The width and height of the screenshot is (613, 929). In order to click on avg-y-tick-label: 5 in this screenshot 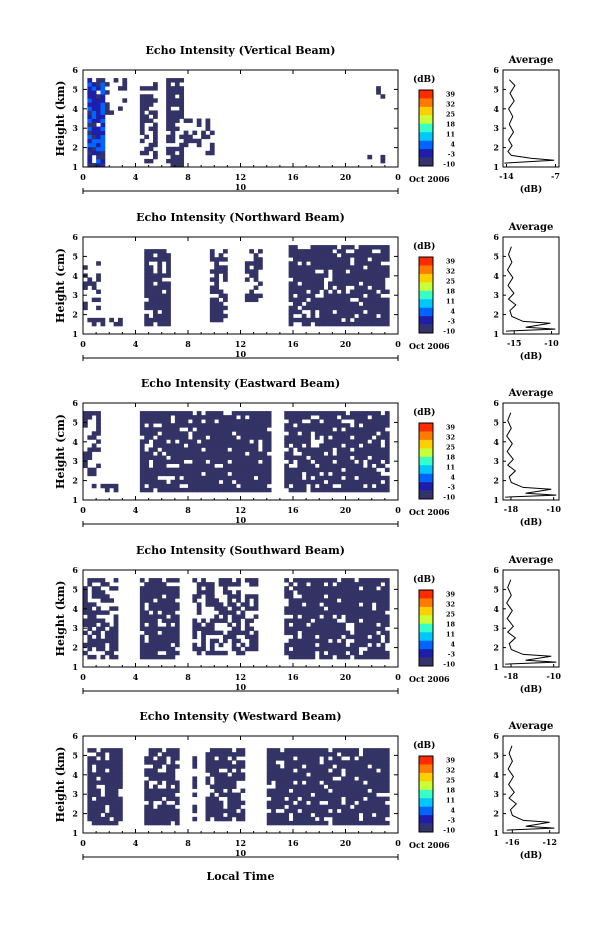, I will do `click(496, 422)`.